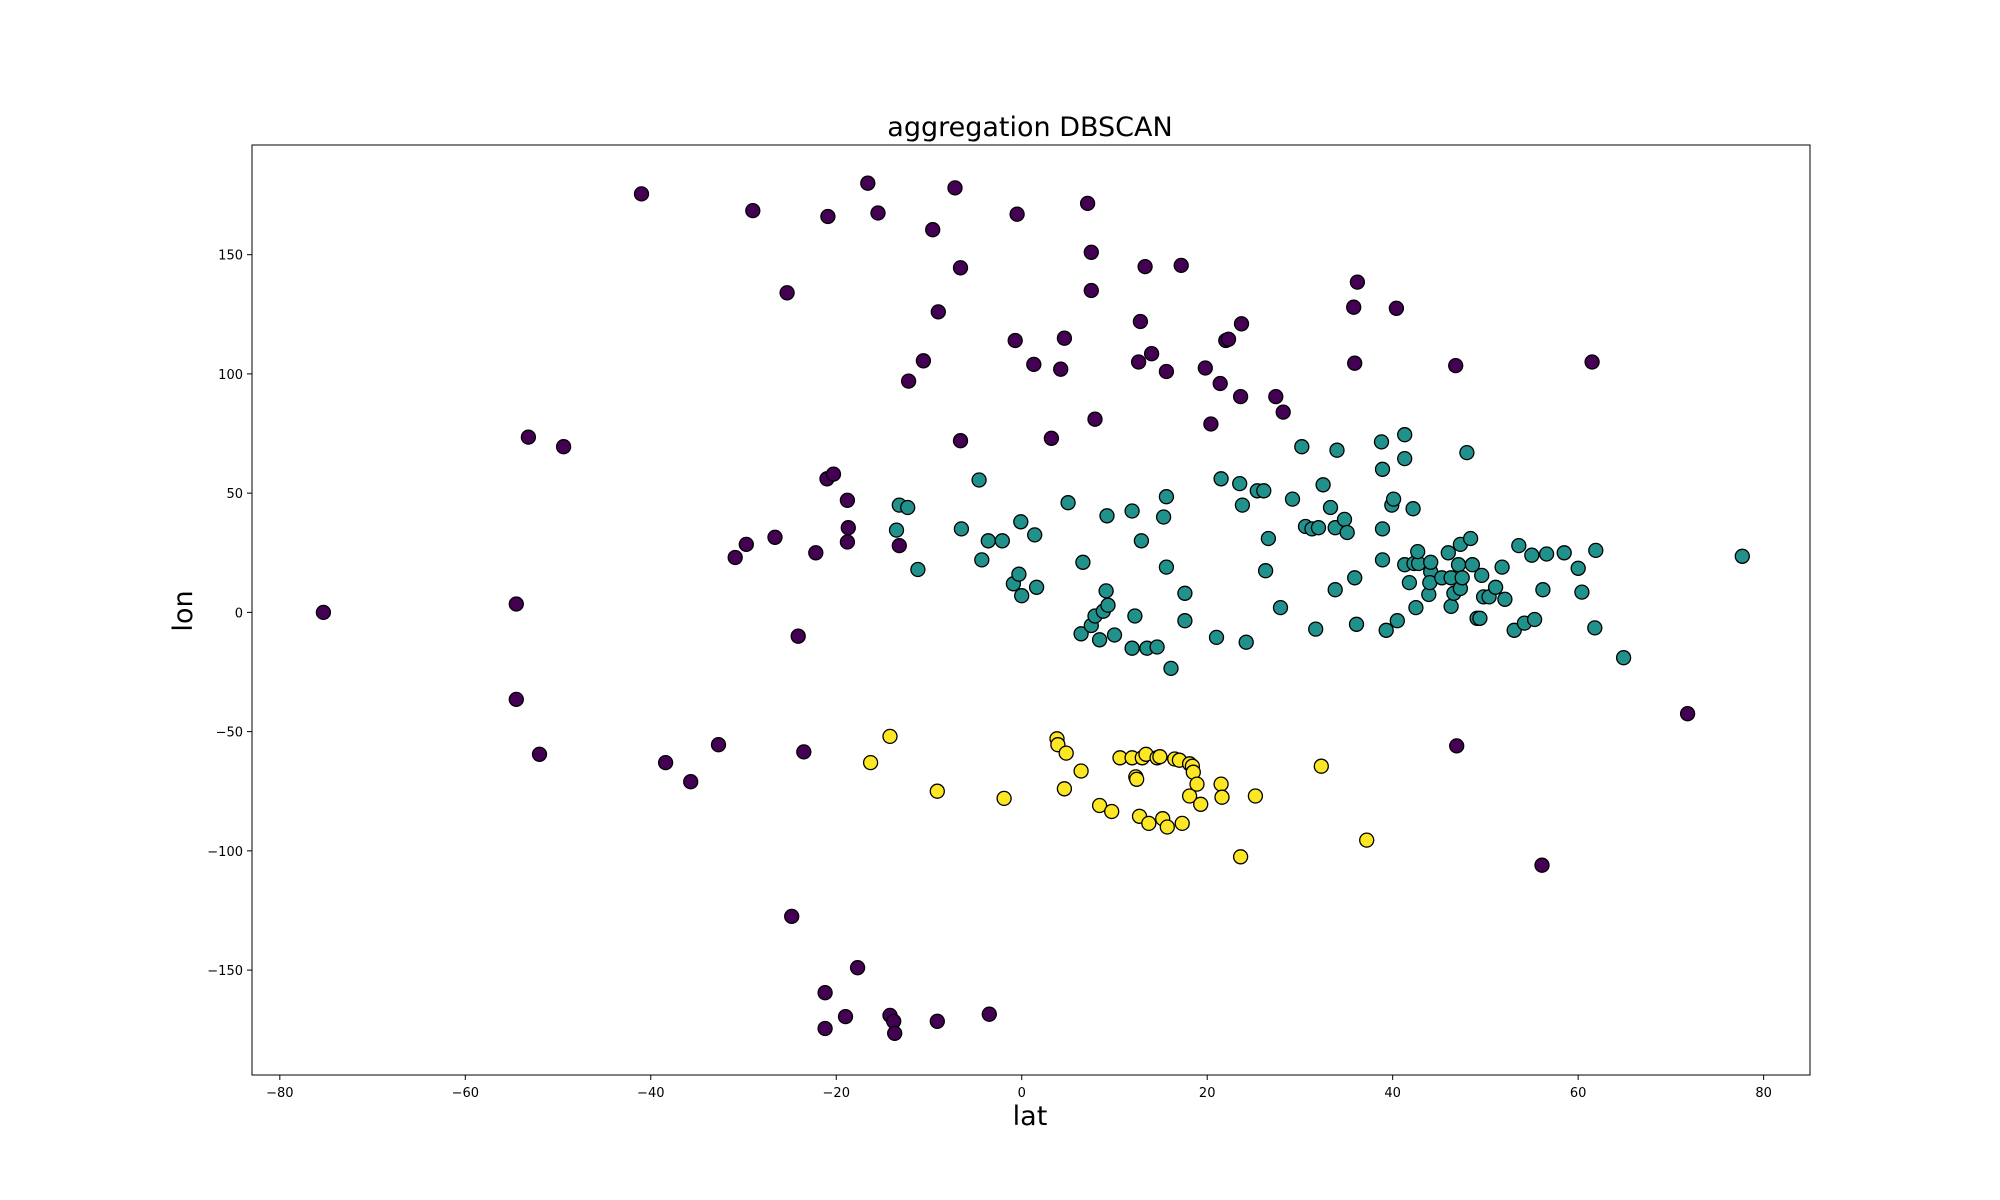  I want to click on x-tick-label: −80, so click(279, 1093).